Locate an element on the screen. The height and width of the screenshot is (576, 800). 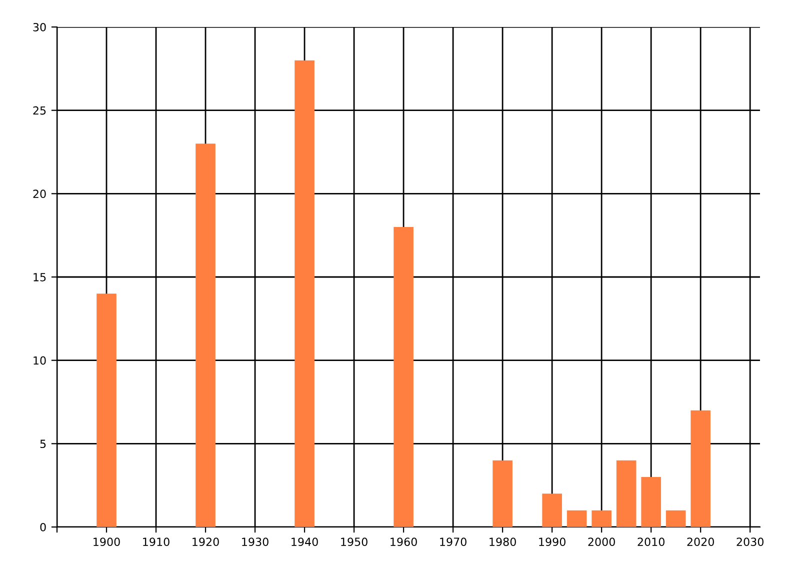
x-tick-label: 2010 is located at coordinates (651, 542).